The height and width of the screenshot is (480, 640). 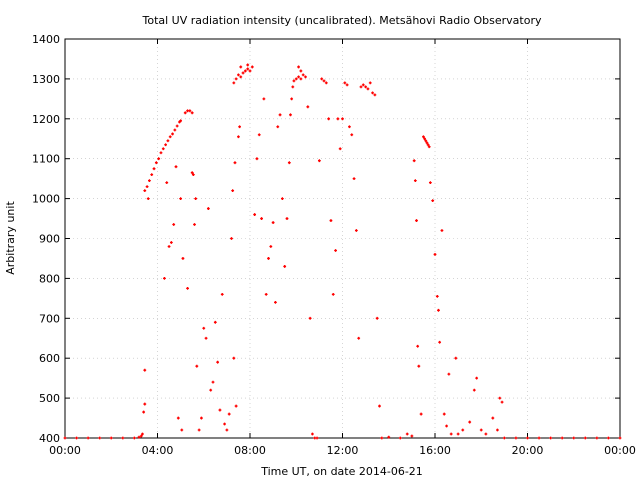 I want to click on x-tick-label: 16:00, so click(x=435, y=450).